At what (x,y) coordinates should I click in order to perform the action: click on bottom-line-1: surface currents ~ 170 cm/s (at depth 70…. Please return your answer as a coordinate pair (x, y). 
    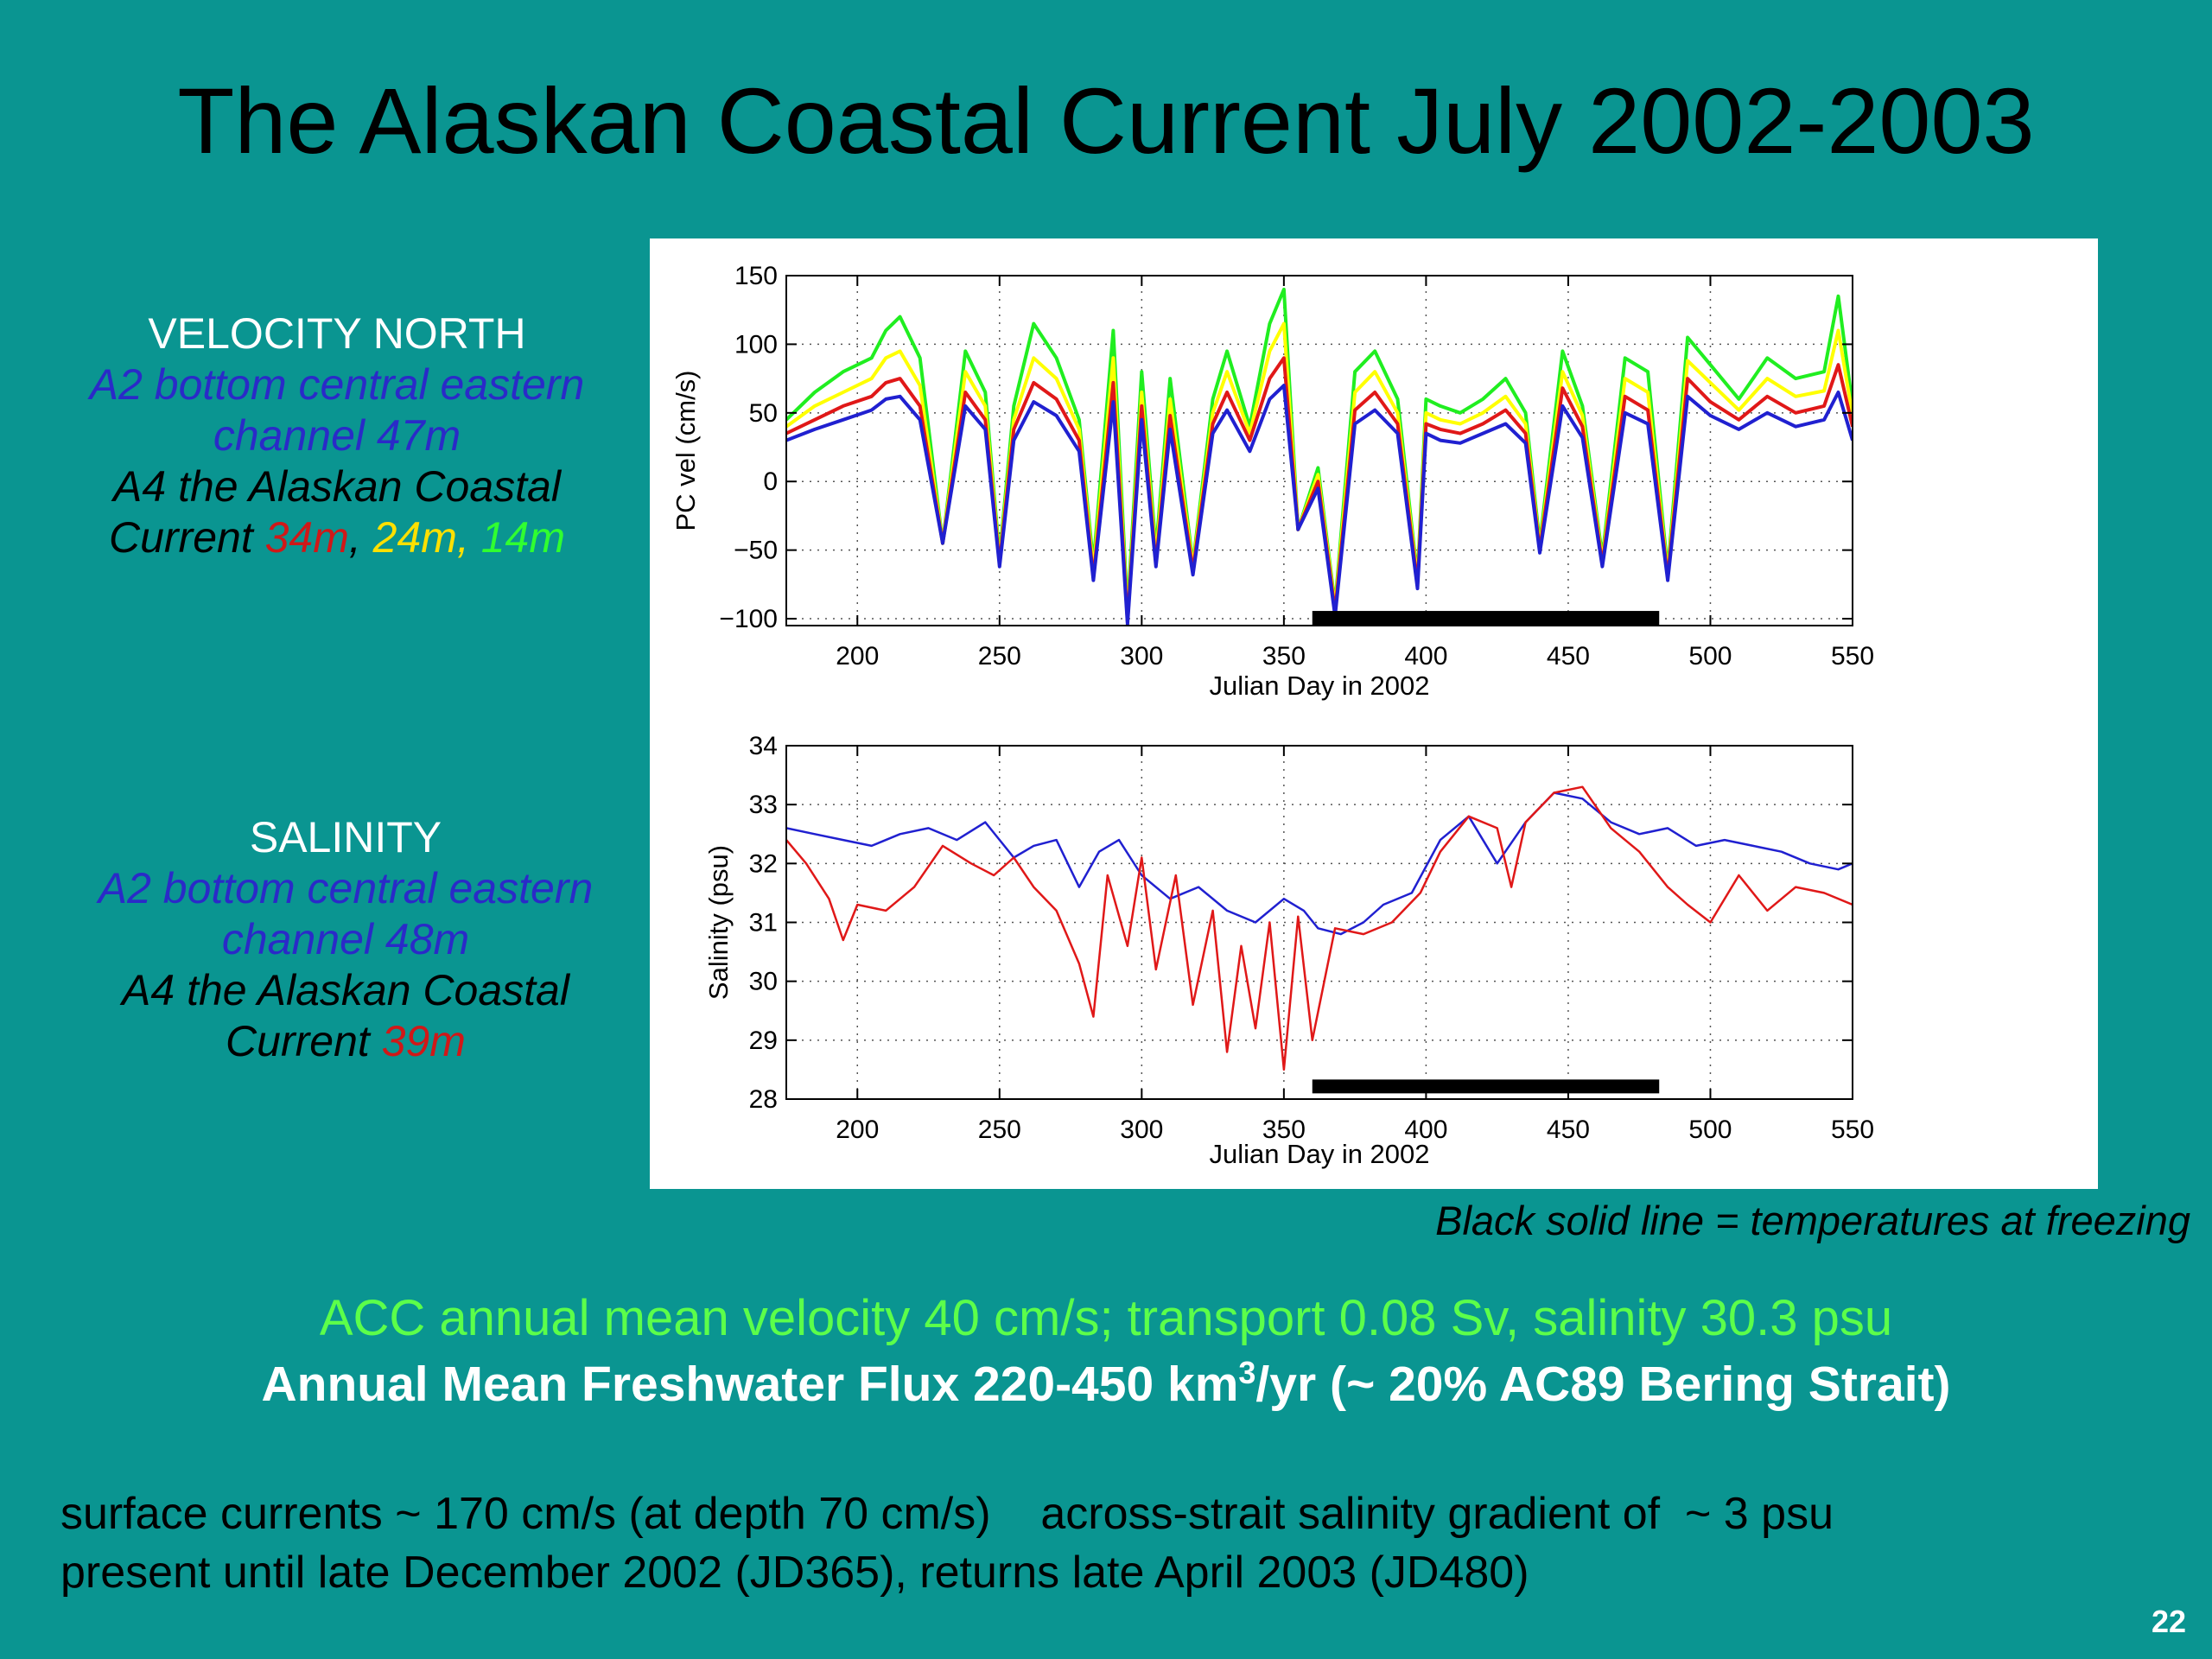
    Looking at the image, I should click on (947, 1514).